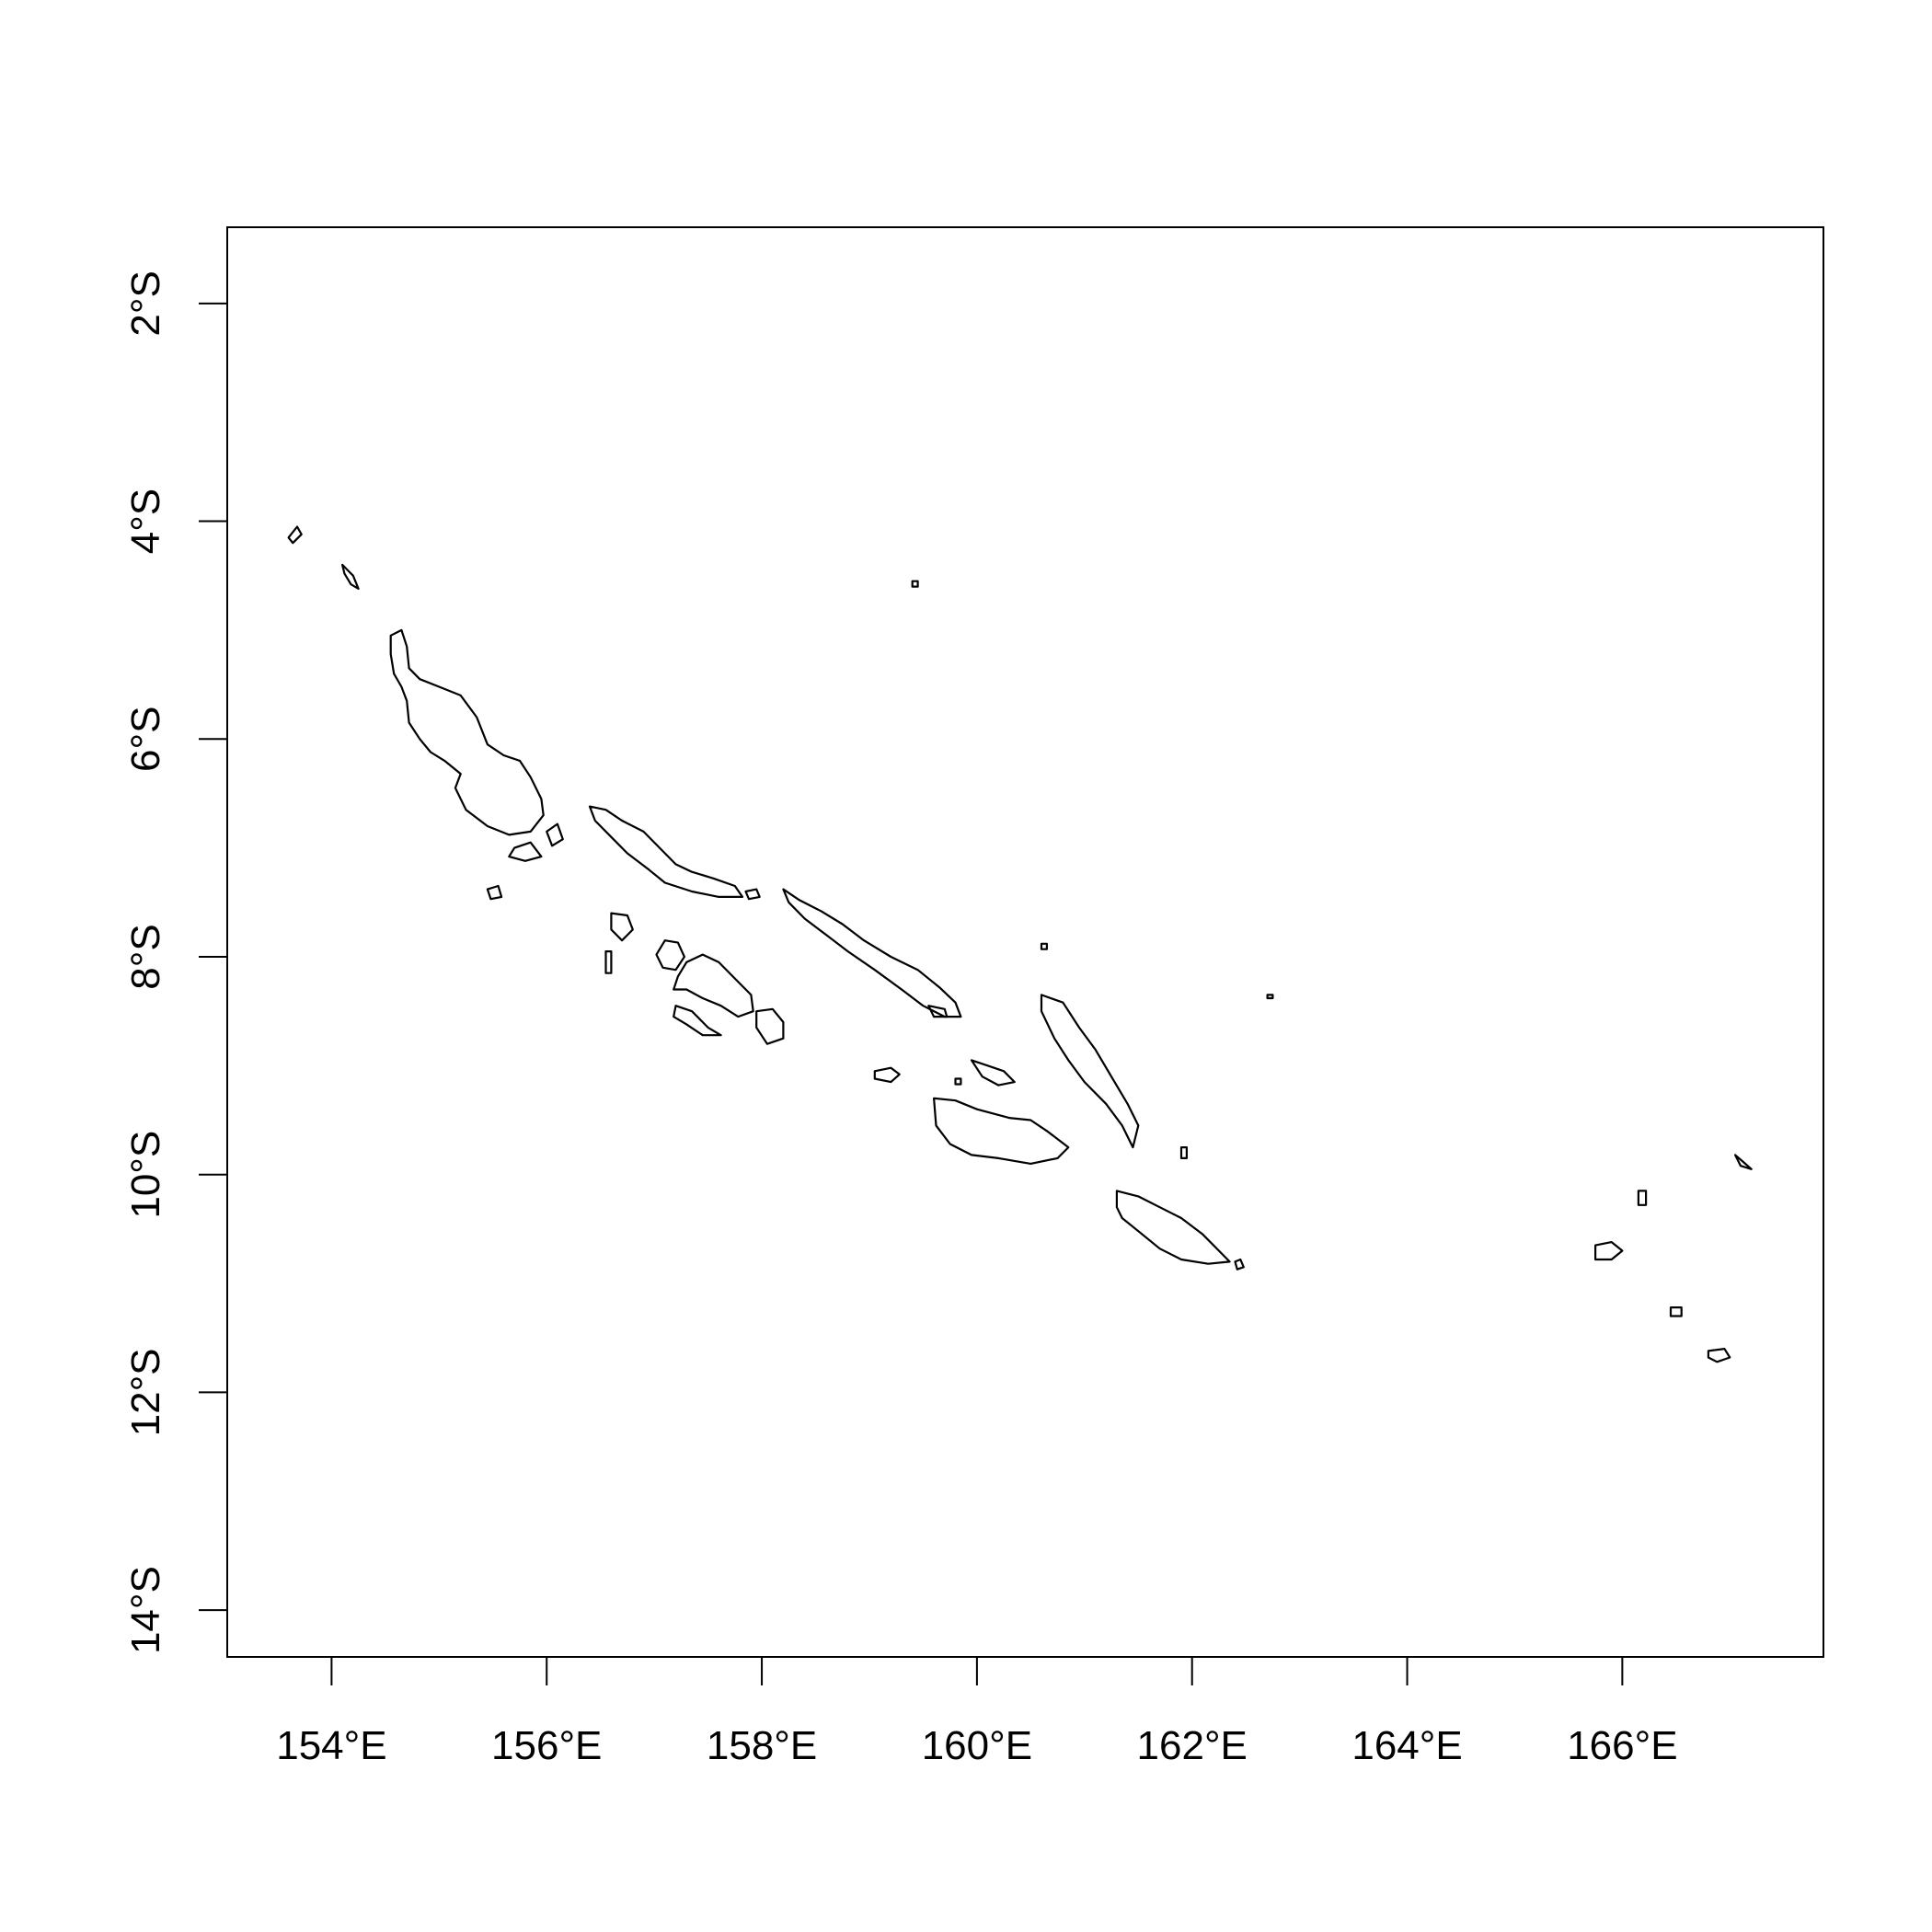 The height and width of the screenshot is (1932, 1932). What do you see at coordinates (1001, 1131) in the screenshot?
I see `island-guadalcanal` at bounding box center [1001, 1131].